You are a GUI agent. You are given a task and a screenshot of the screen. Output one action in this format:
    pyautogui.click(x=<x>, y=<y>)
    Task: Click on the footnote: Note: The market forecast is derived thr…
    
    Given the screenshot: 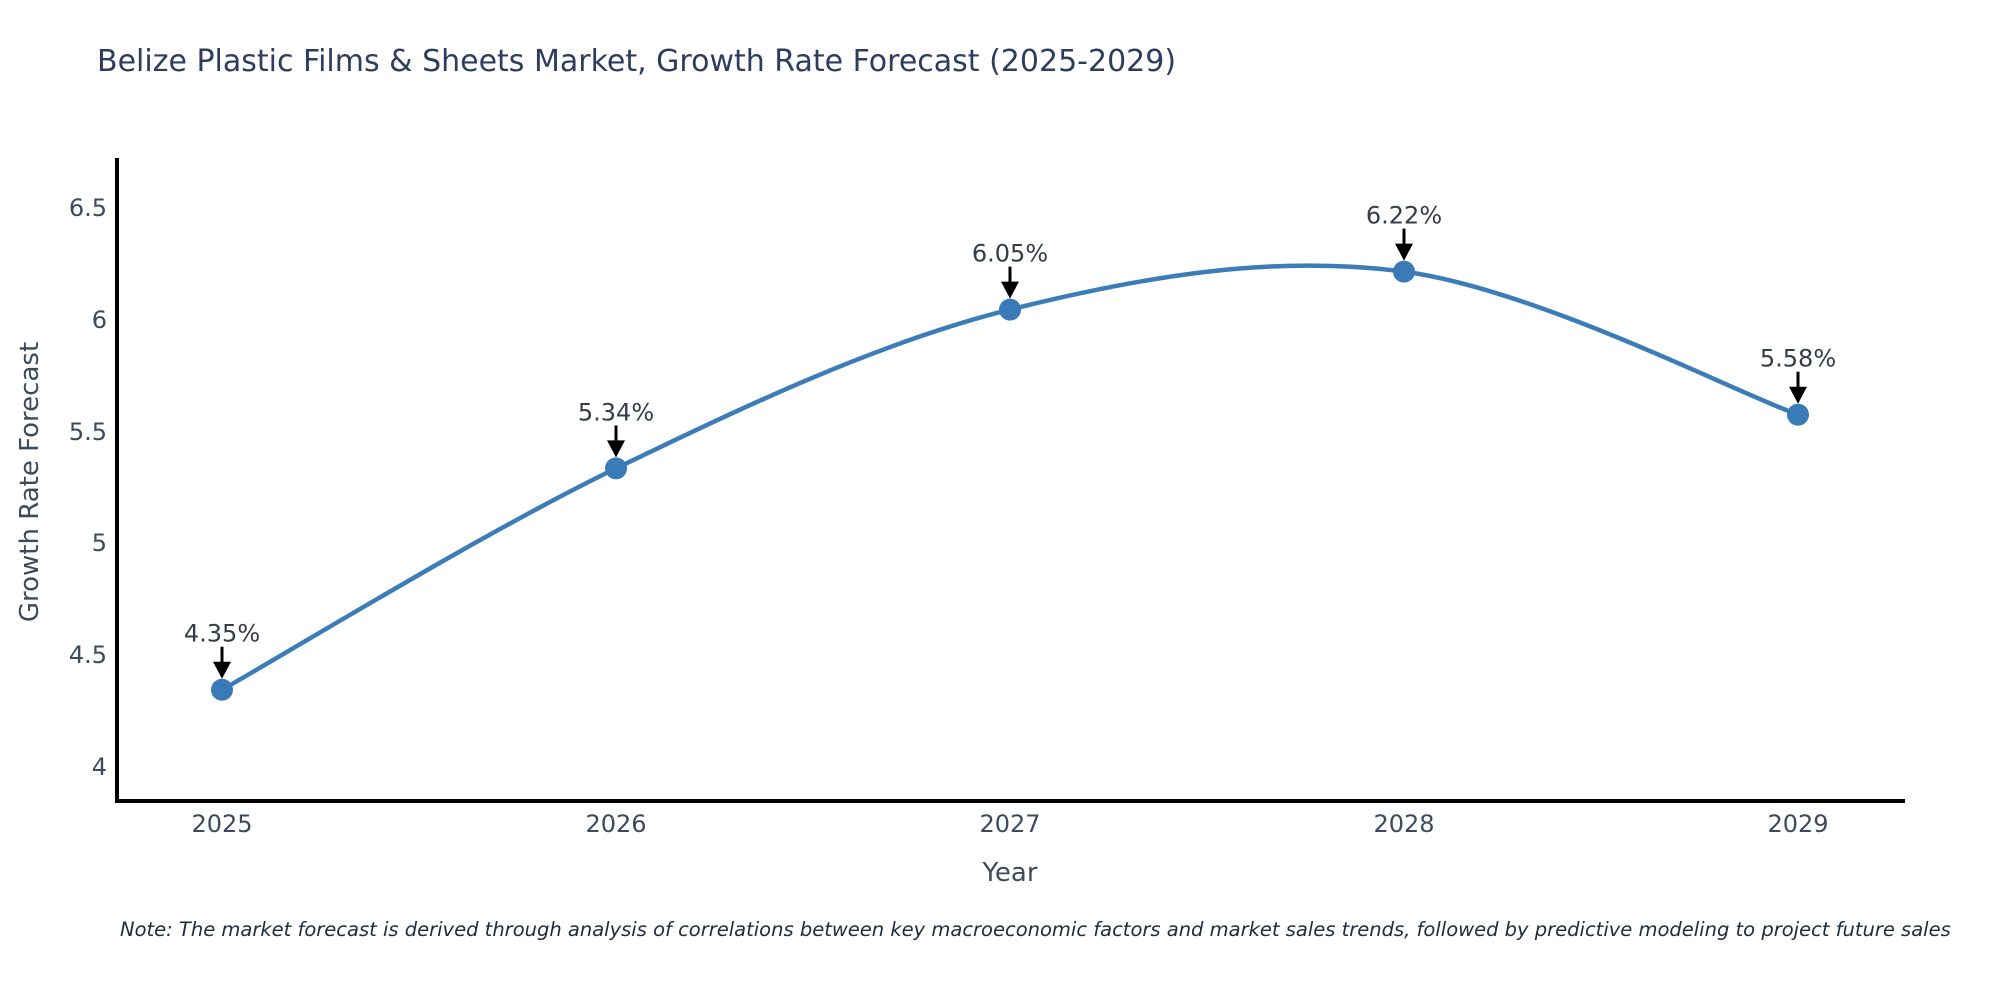 What is the action you would take?
    pyautogui.click(x=1035, y=929)
    